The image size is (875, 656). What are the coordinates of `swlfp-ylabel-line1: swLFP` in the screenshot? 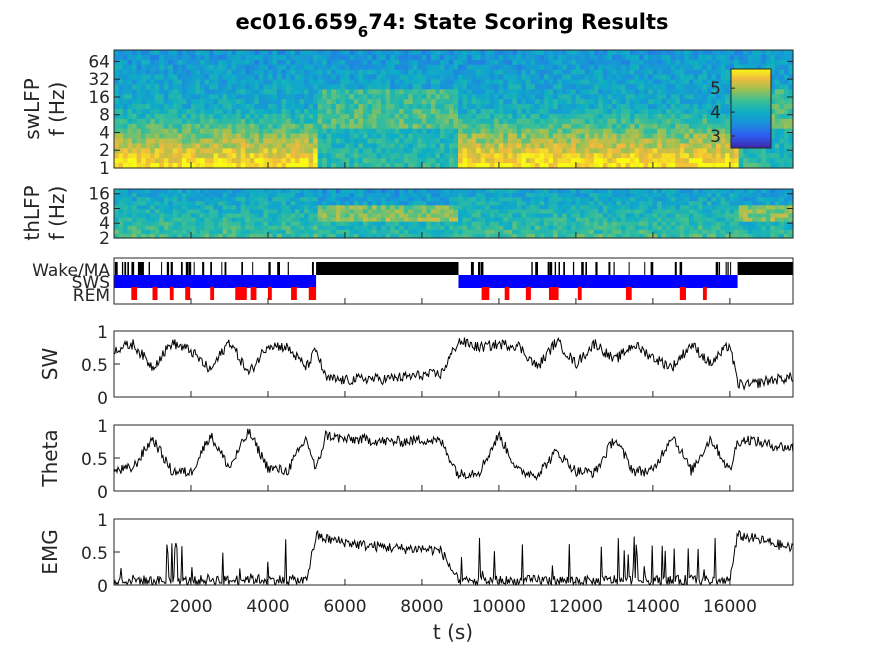 It's located at (32, 108).